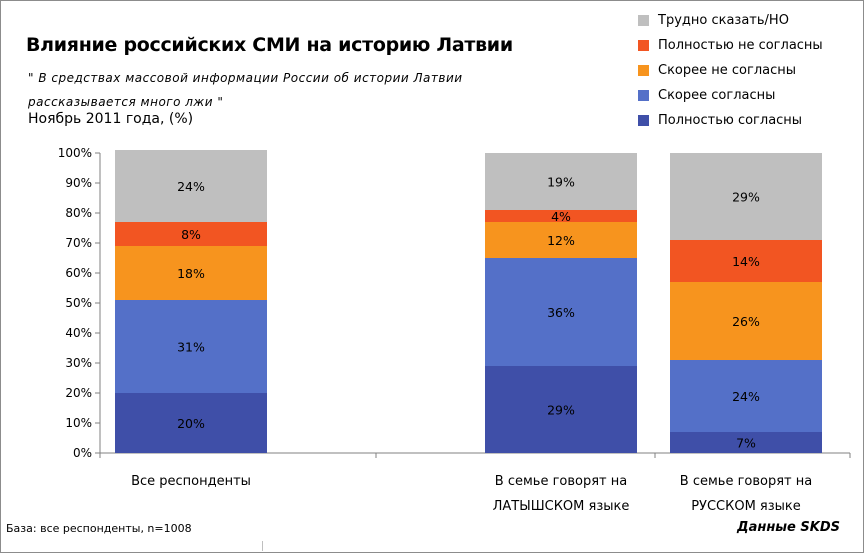  I want to click on legend-swatch-hard-to-say, so click(643, 20).